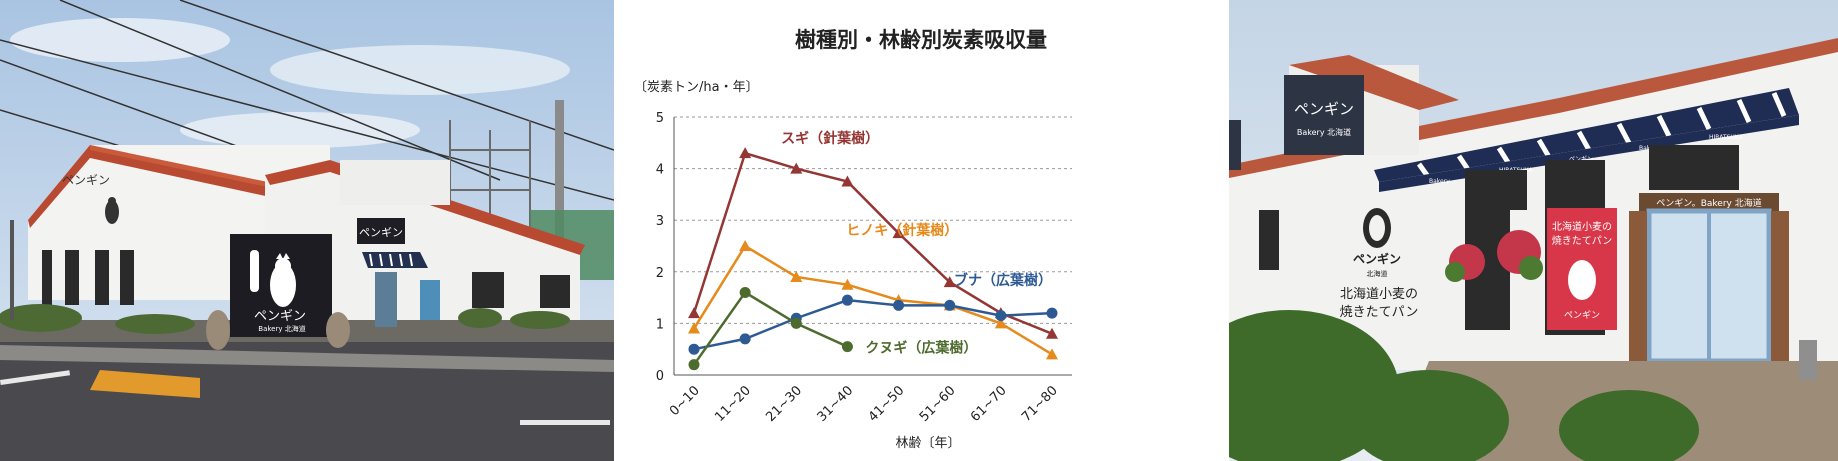 The image size is (1838, 461). Describe the element at coordinates (1808, 360) in the screenshot. I see `trash-bin` at that location.